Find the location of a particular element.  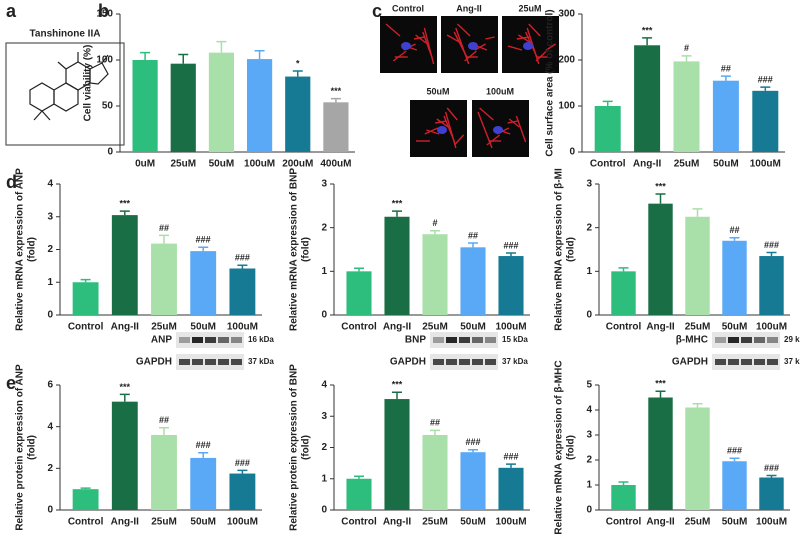

y-axis-label: Relative protein expression of BNP is located at coordinates (294, 447).